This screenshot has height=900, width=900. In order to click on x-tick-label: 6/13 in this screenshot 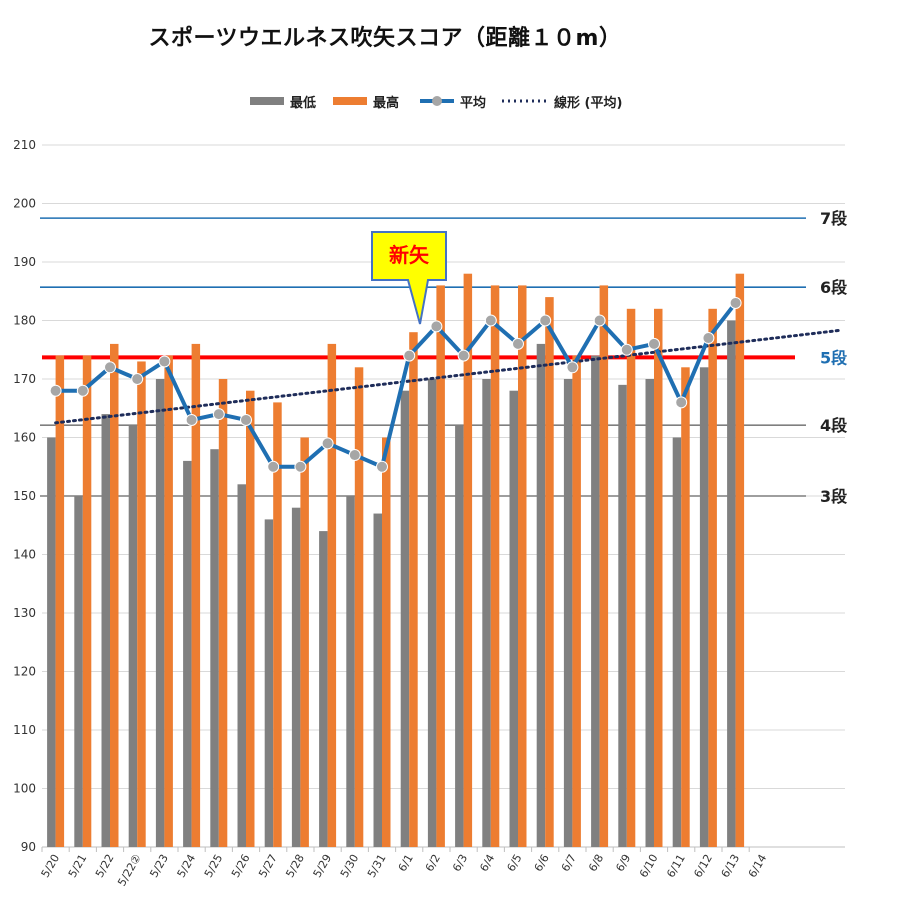, I will do `click(731, 866)`.